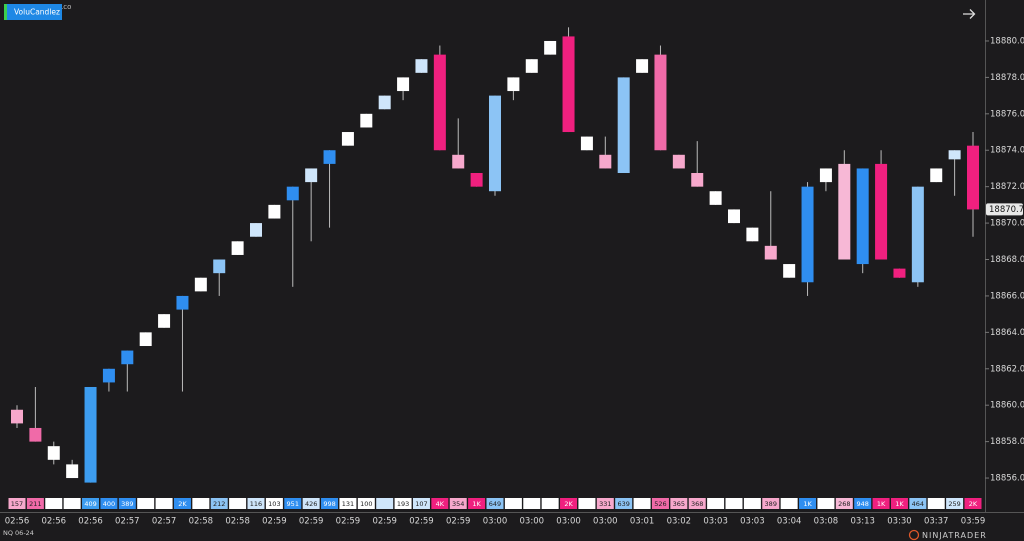 This screenshot has width=1024, height=541. Describe the element at coordinates (1007, 442) in the screenshot. I see `y-tick-label: 18858.00` at that location.